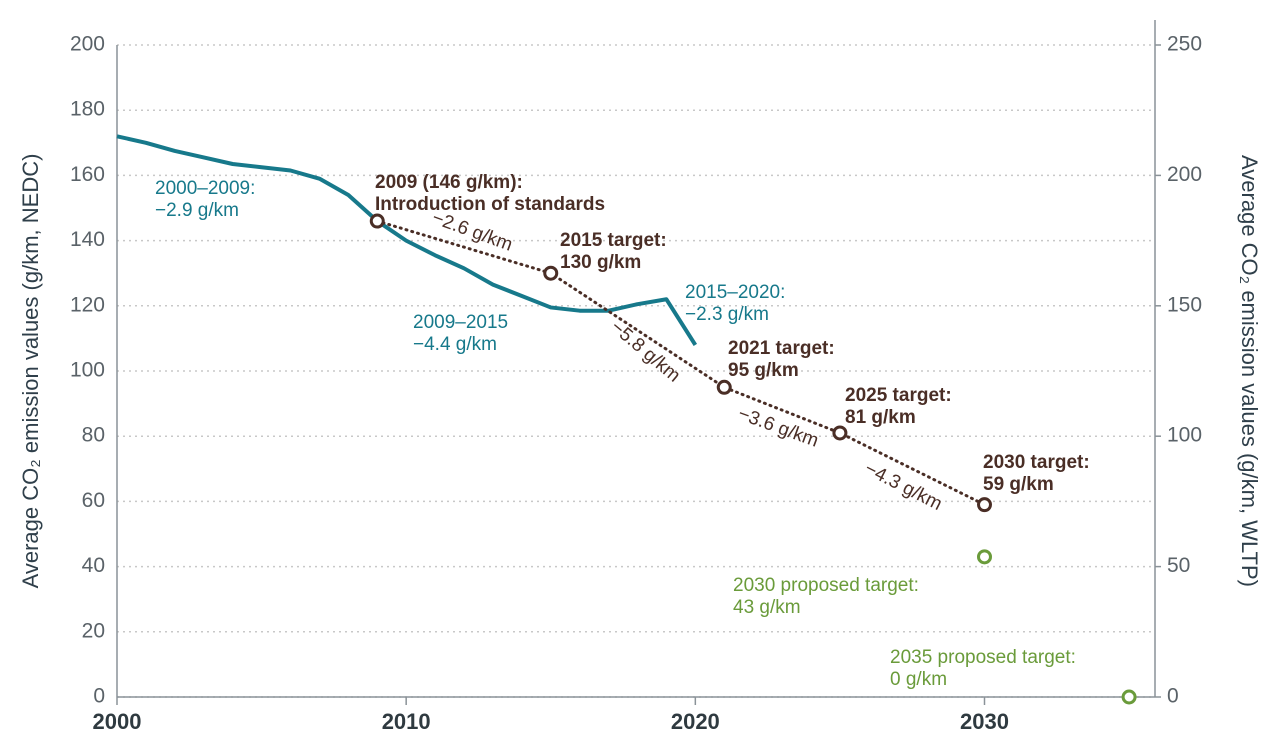 Image resolution: width=1265 pixels, height=740 pixels. Describe the element at coordinates (983, 657) in the screenshot. I see `annotation: 2035 proposed target:` at that location.